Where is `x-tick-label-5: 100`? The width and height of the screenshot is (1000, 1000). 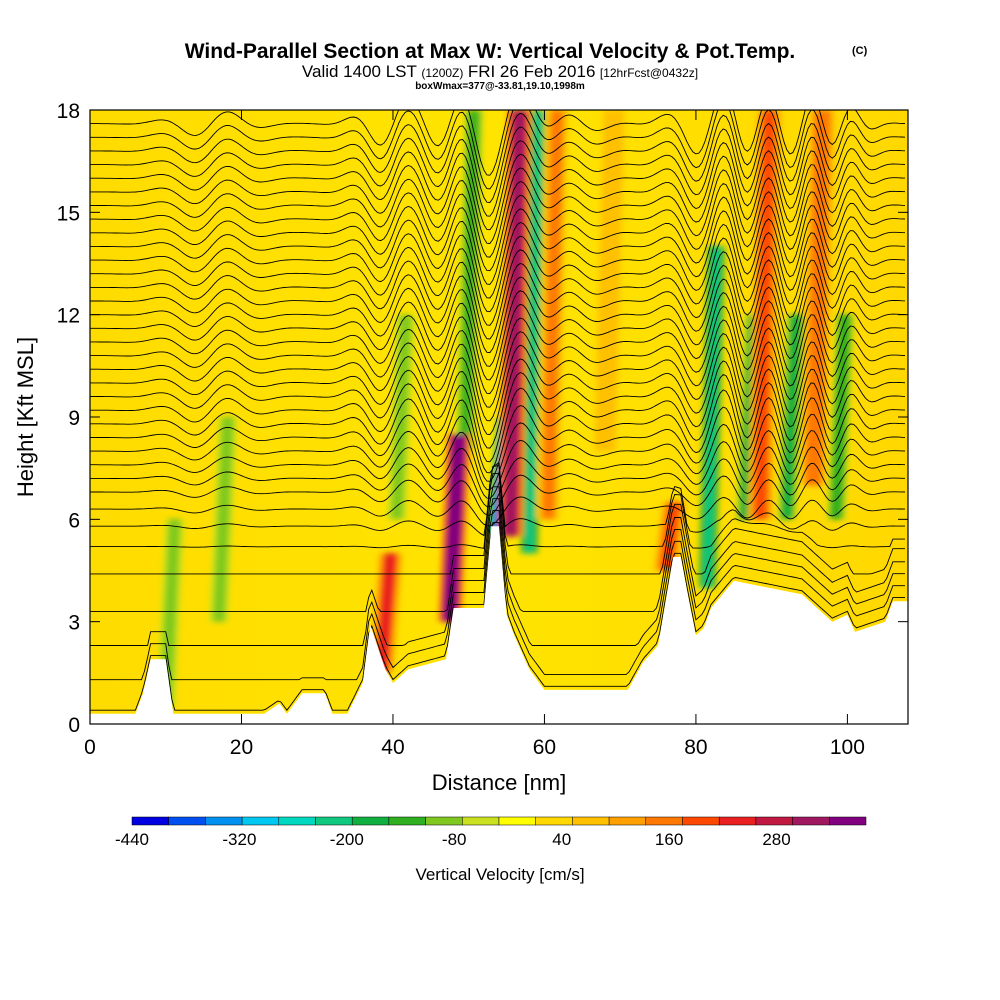 x-tick-label-5: 100 is located at coordinates (847, 747).